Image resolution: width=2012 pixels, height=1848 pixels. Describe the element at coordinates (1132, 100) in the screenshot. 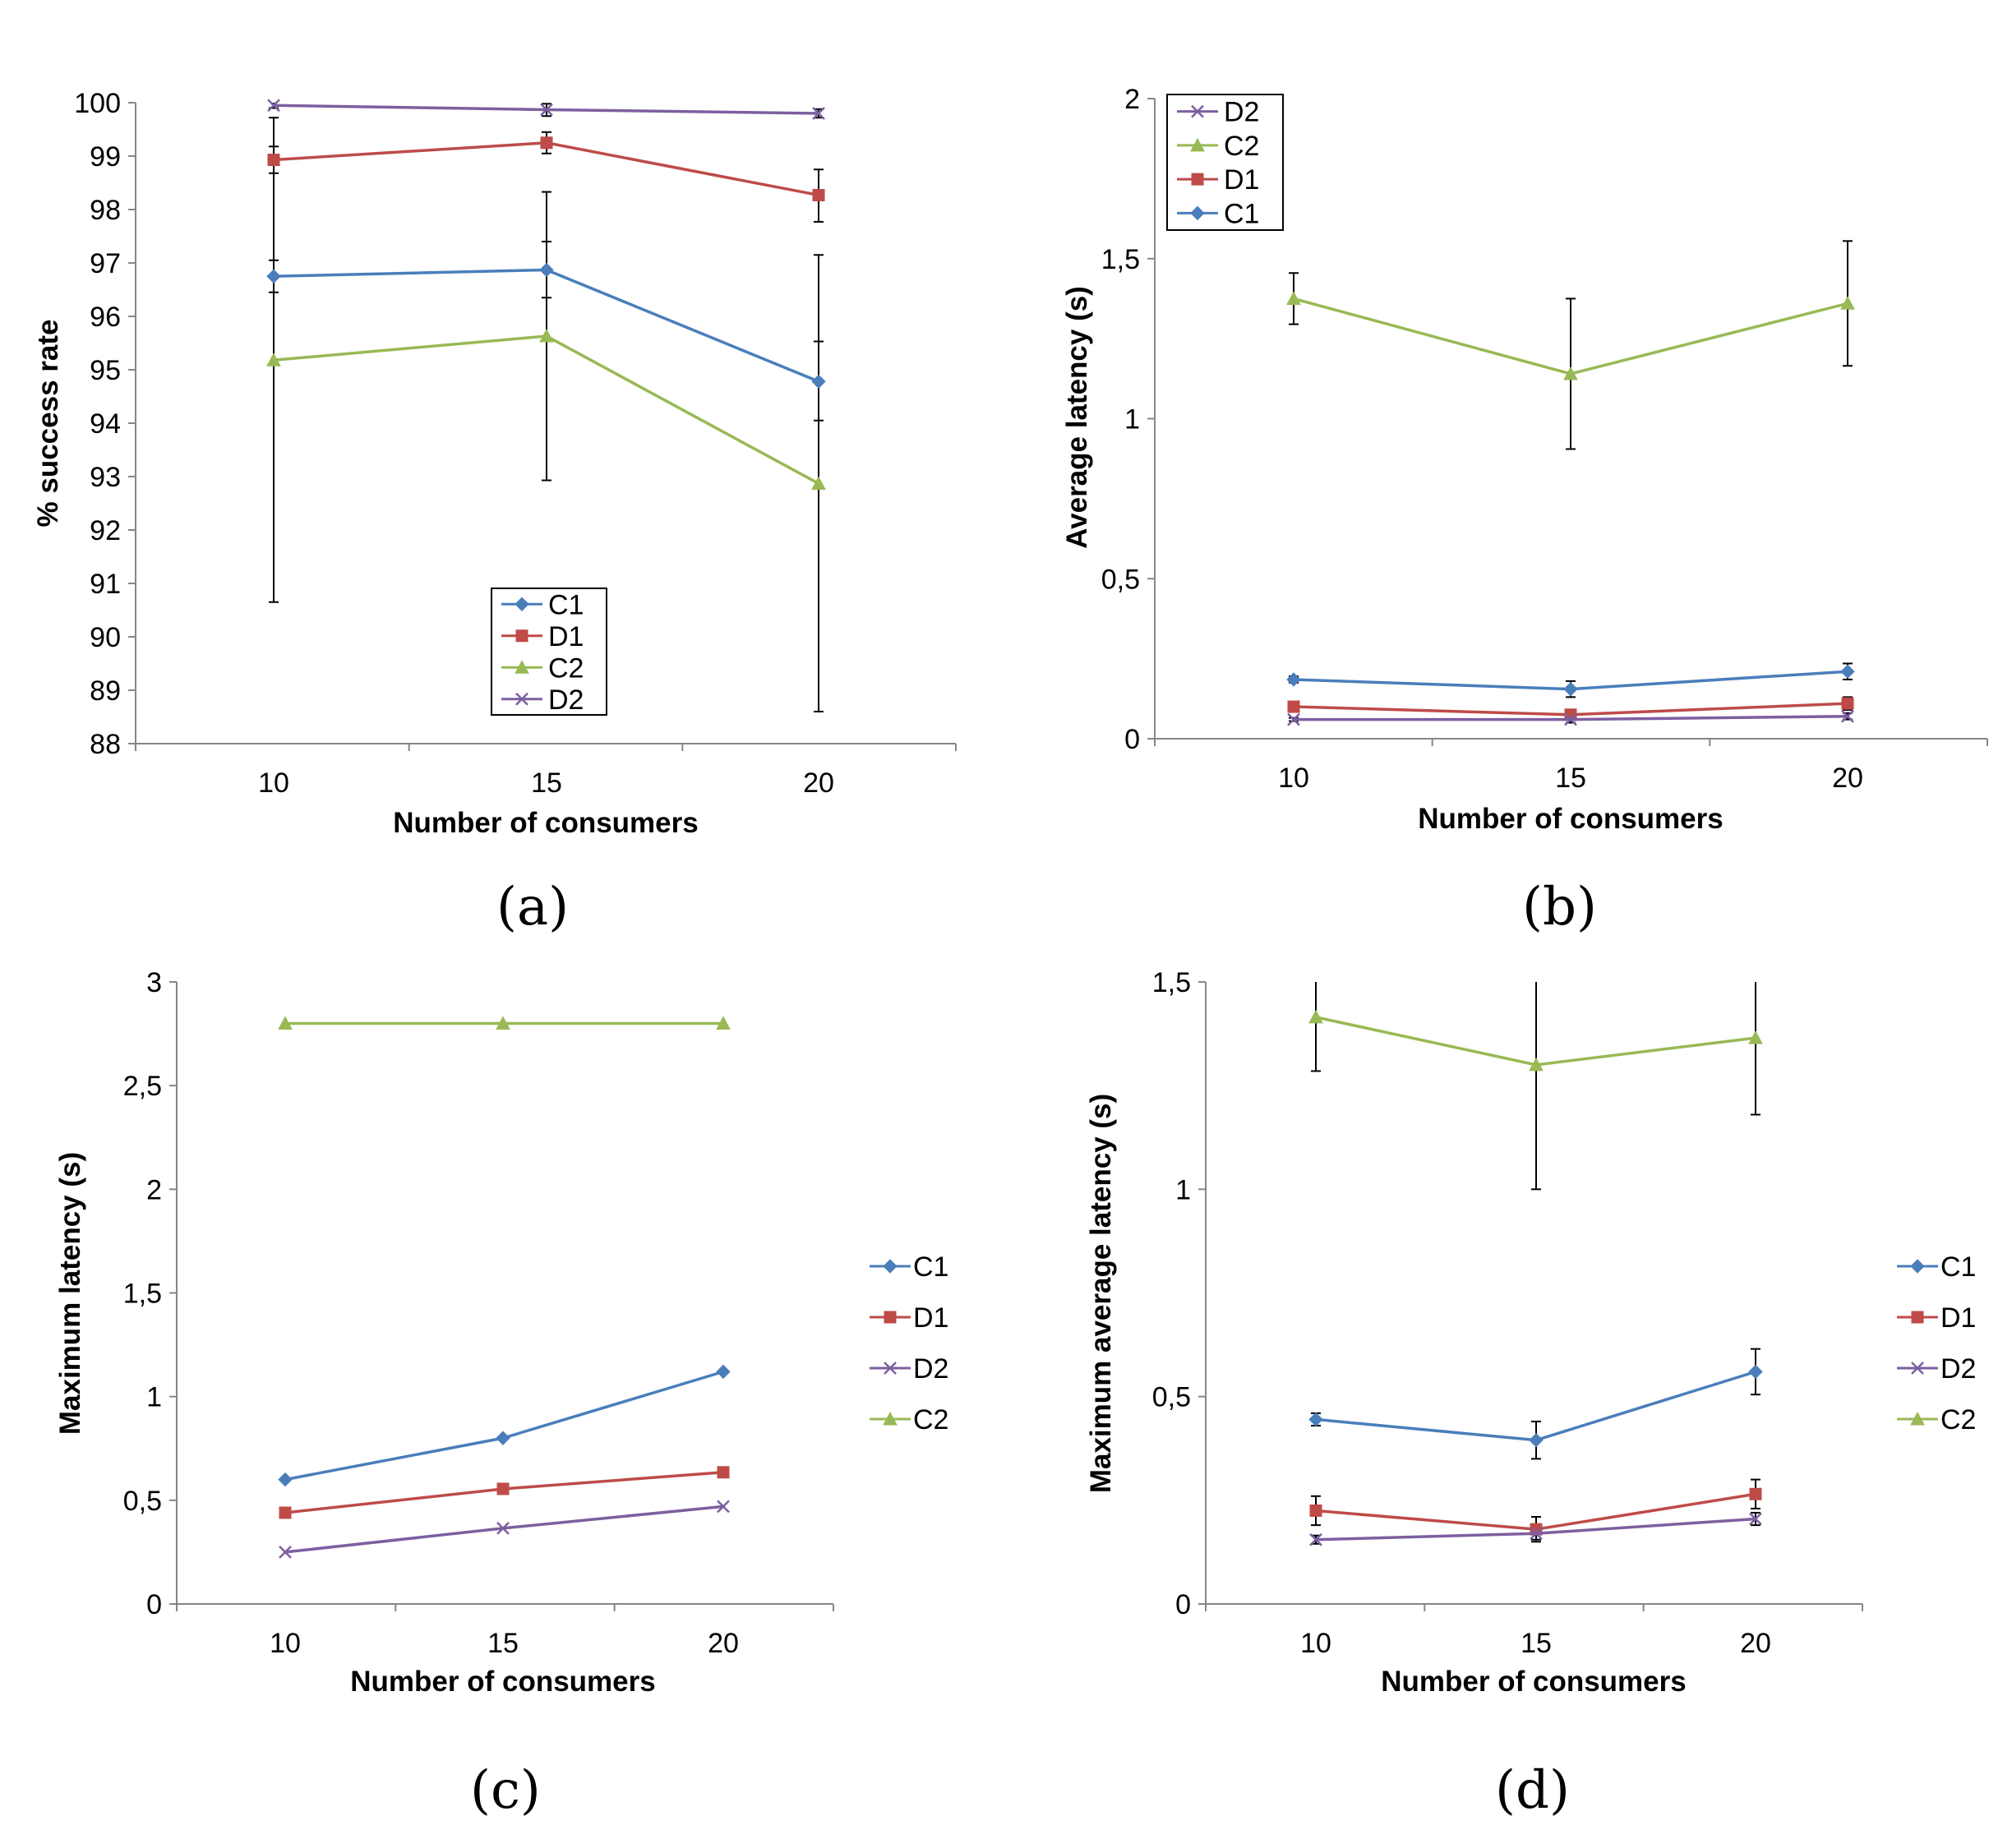

I see `y-tick-label: 2` at that location.